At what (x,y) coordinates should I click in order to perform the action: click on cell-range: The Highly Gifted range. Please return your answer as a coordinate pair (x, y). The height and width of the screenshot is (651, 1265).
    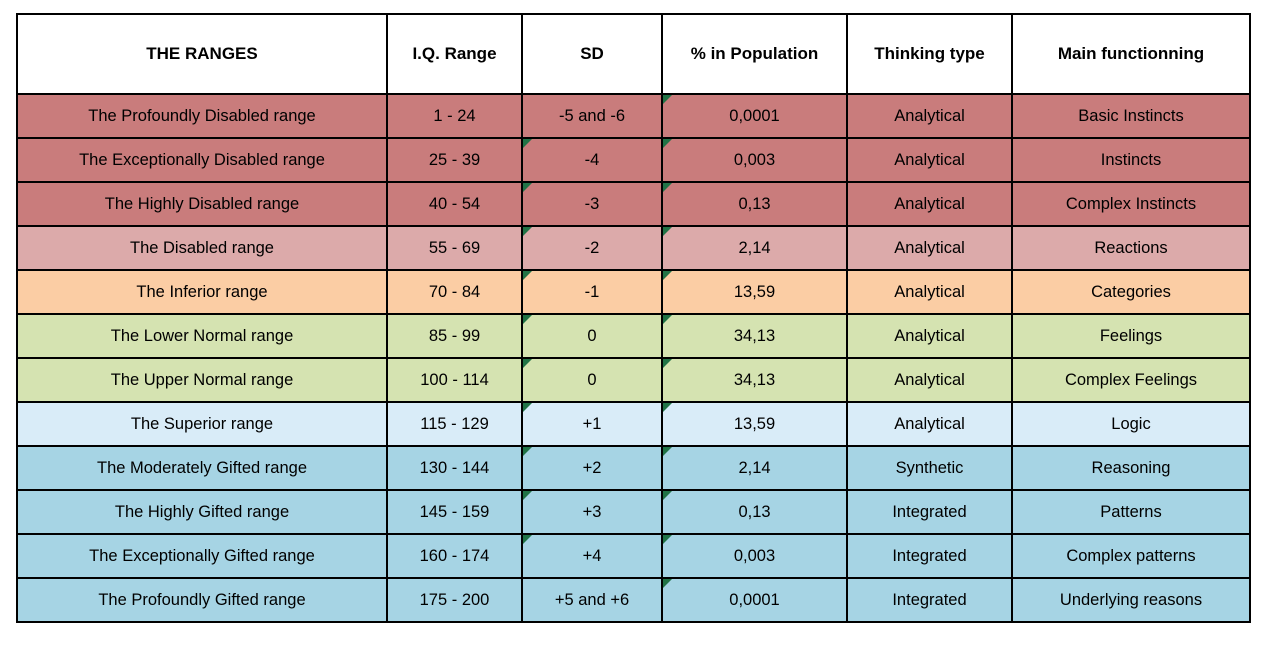
    Looking at the image, I should click on (202, 512).